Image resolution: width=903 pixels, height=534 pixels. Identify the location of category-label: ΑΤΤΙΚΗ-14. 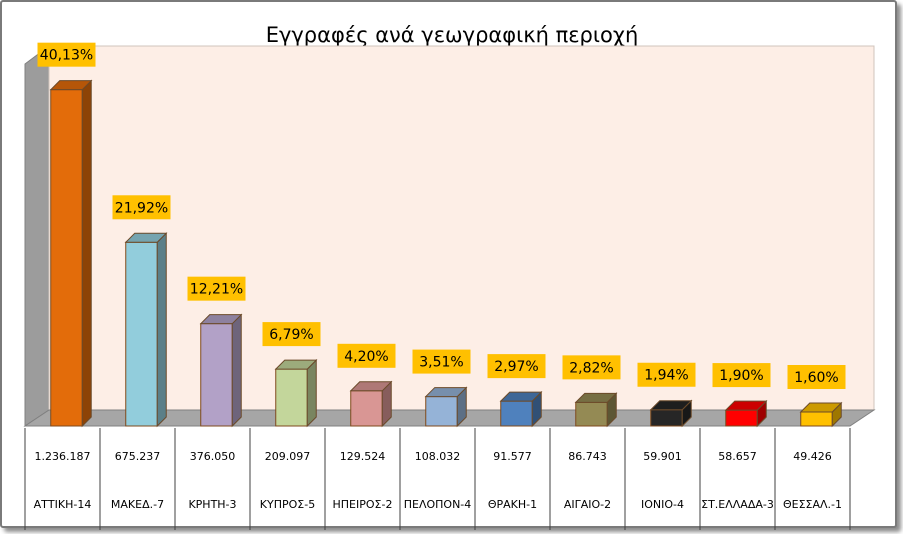
(63, 504).